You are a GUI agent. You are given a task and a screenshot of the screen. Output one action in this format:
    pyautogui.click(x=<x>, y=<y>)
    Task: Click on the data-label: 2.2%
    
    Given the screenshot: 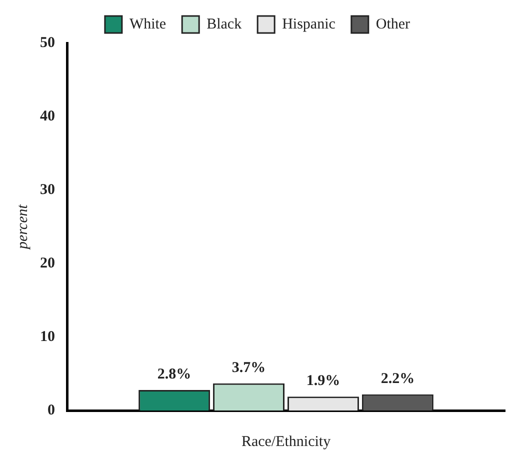 What is the action you would take?
    pyautogui.click(x=397, y=378)
    